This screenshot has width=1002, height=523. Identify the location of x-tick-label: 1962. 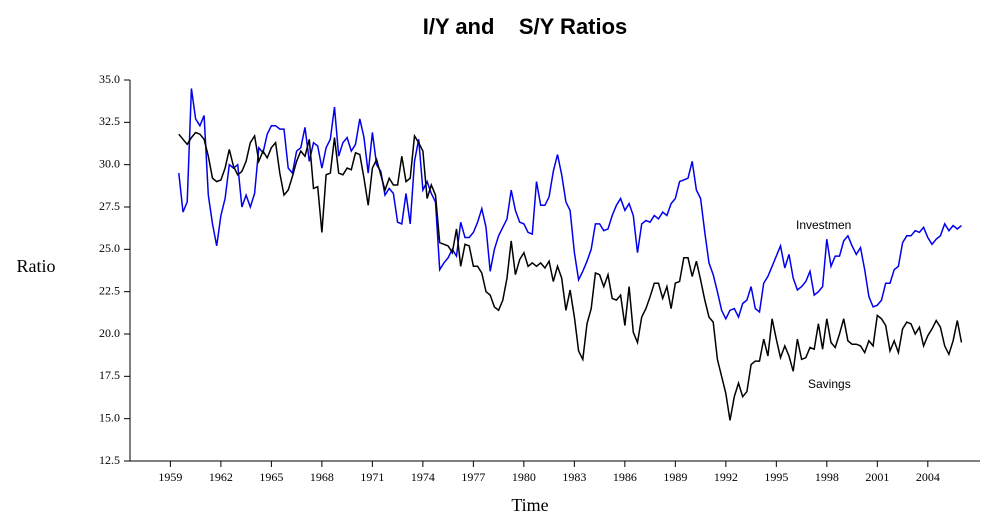
(221, 477).